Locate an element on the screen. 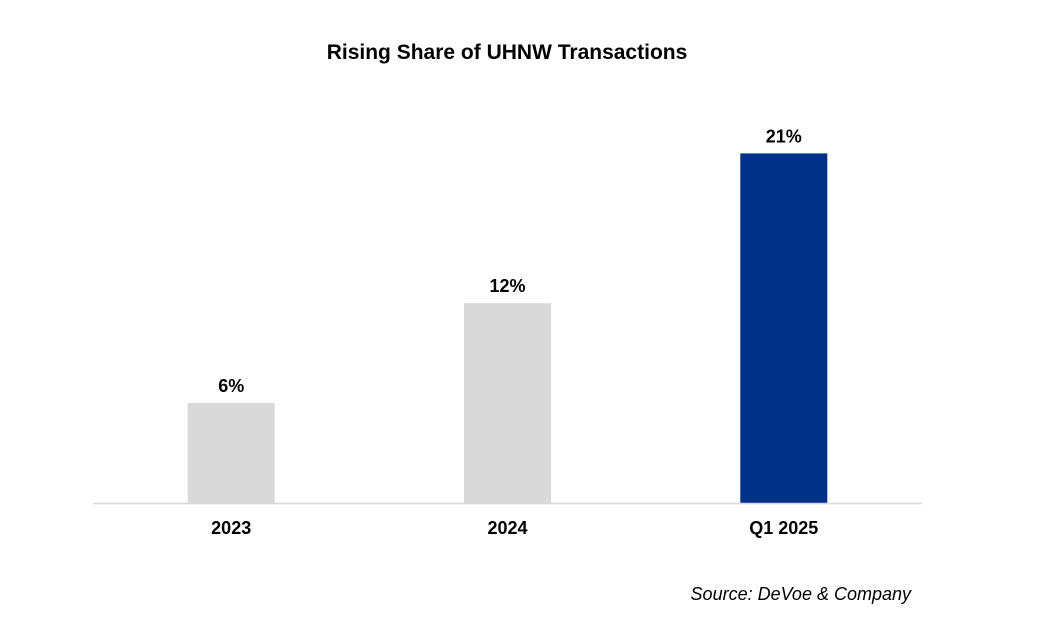 Image resolution: width=1040 pixels, height=634 pixels. data-label: 12% is located at coordinates (507, 286).